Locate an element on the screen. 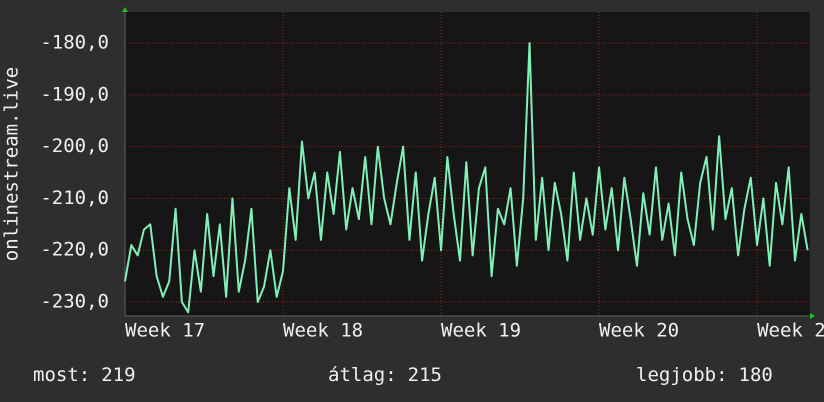  footer-label: átlag: is located at coordinates (362, 375).